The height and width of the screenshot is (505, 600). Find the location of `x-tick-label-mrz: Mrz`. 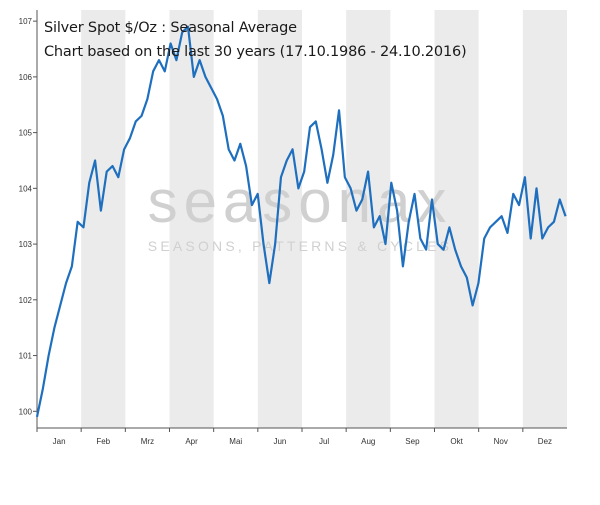

x-tick-label-mrz: Mrz is located at coordinates (147, 441).